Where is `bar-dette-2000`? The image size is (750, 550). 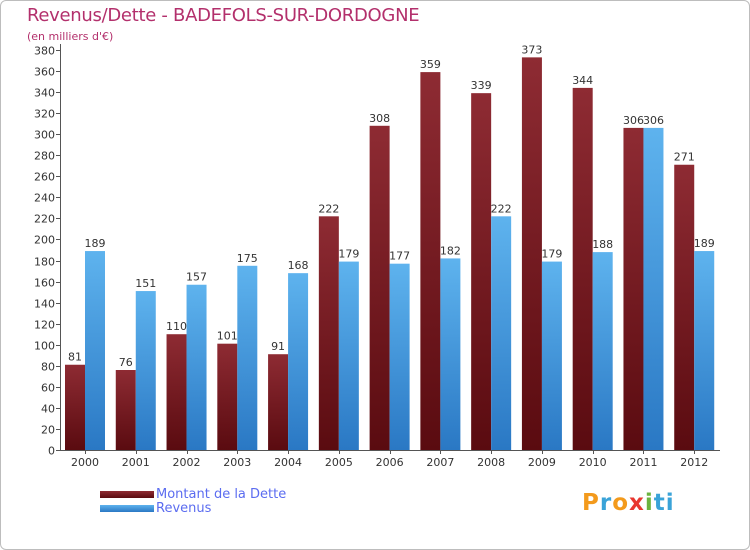 bar-dette-2000 is located at coordinates (75, 407).